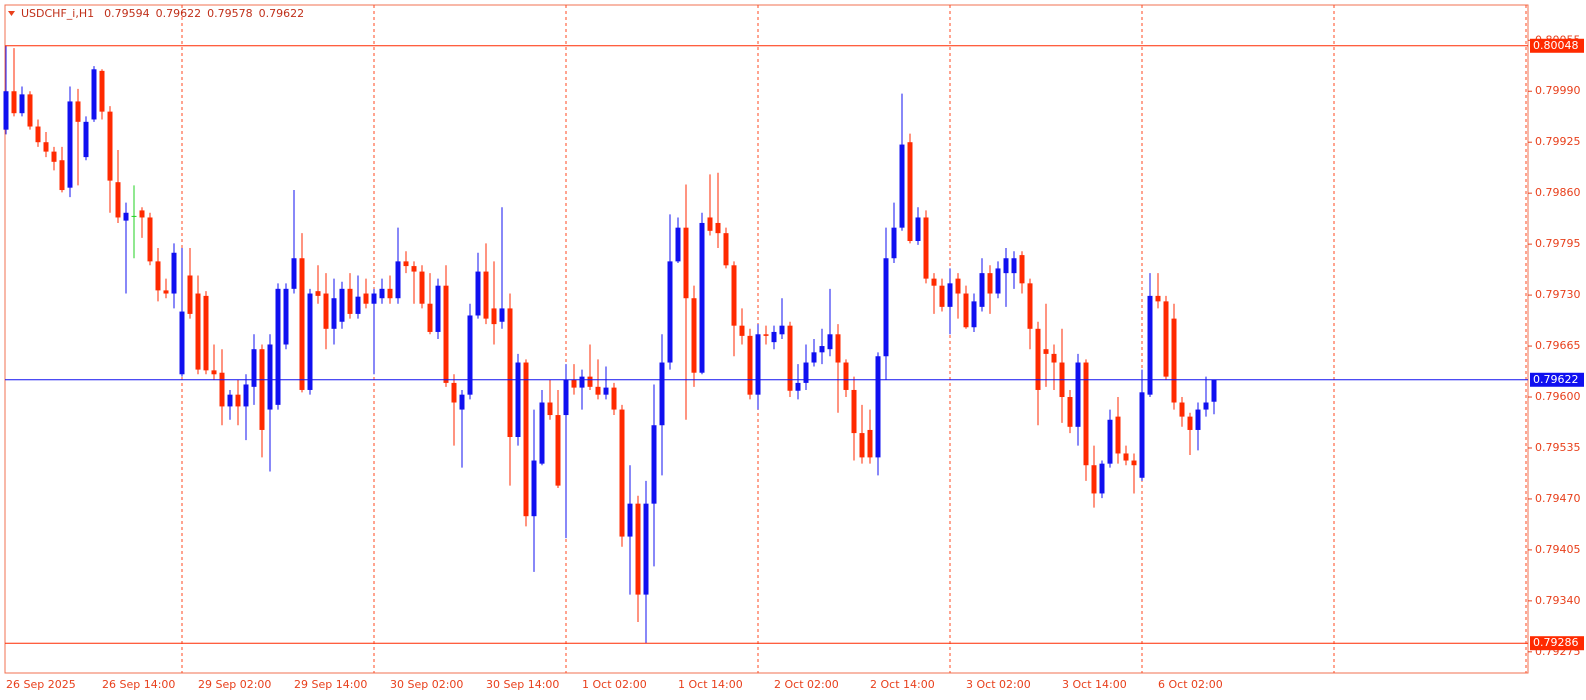 The image size is (1586, 700). Describe the element at coordinates (1094, 684) in the screenshot. I see `x-tick-label: 3 Oct 14:00` at that location.